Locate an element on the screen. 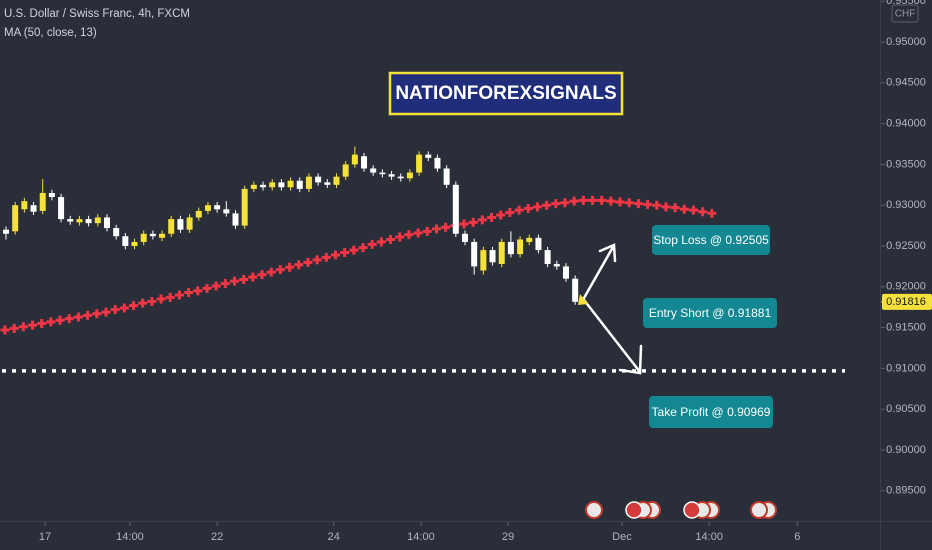 This screenshot has height=550, width=932. y-tick-label: 0.93000 is located at coordinates (906, 205).